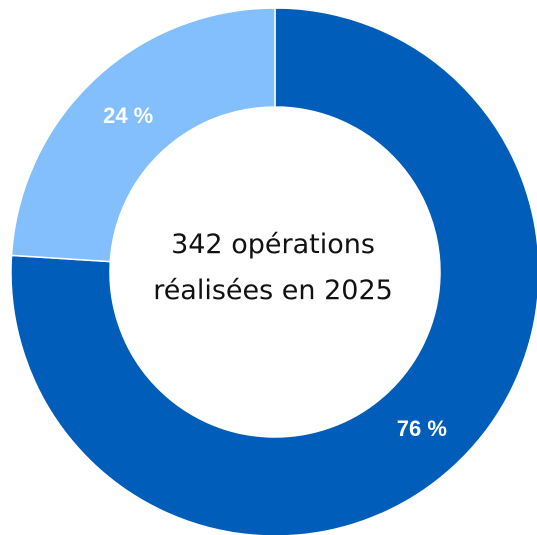 The image size is (537, 535). Describe the element at coordinates (273, 290) in the screenshot. I see `center-caption-line-2: réalisées en 2025` at that location.